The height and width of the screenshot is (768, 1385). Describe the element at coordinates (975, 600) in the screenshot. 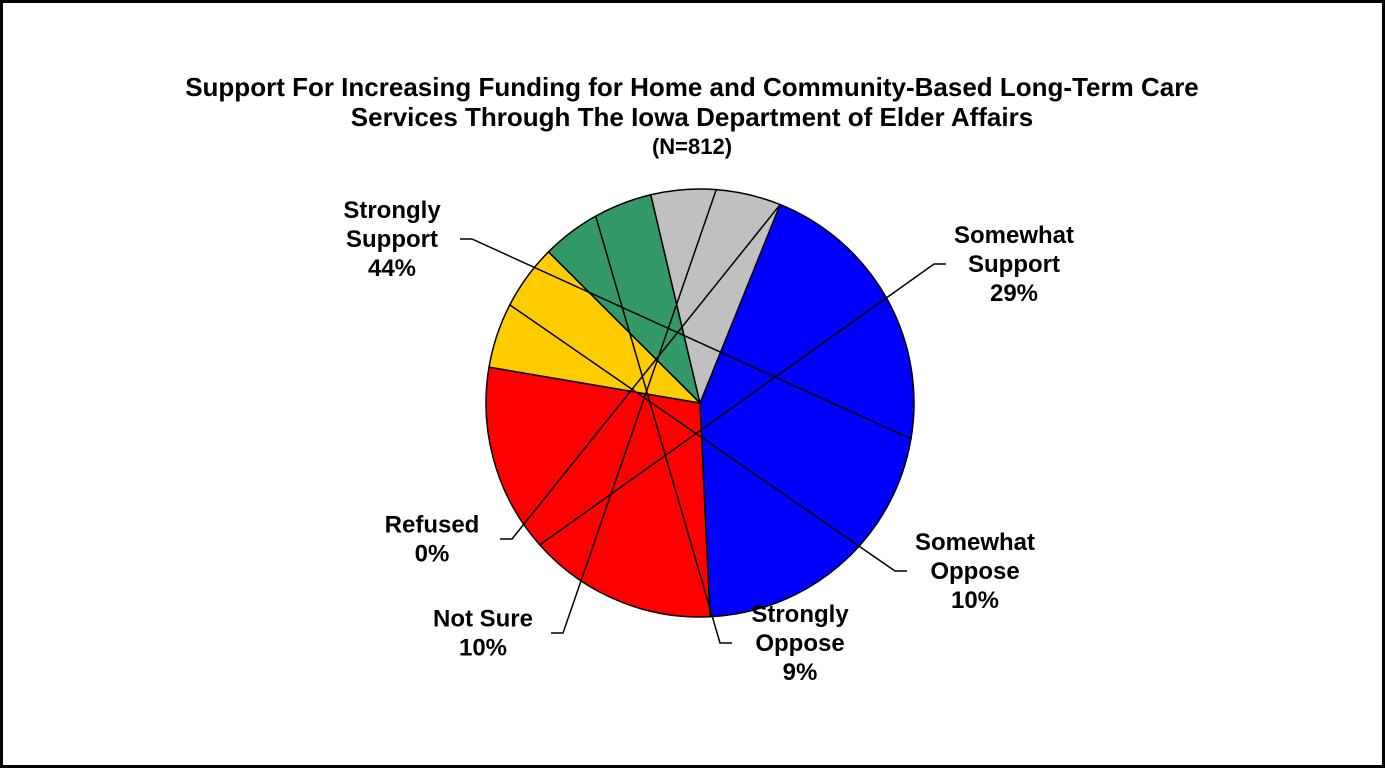

I see `slice-value-somewhat-oppose: 10%` at that location.